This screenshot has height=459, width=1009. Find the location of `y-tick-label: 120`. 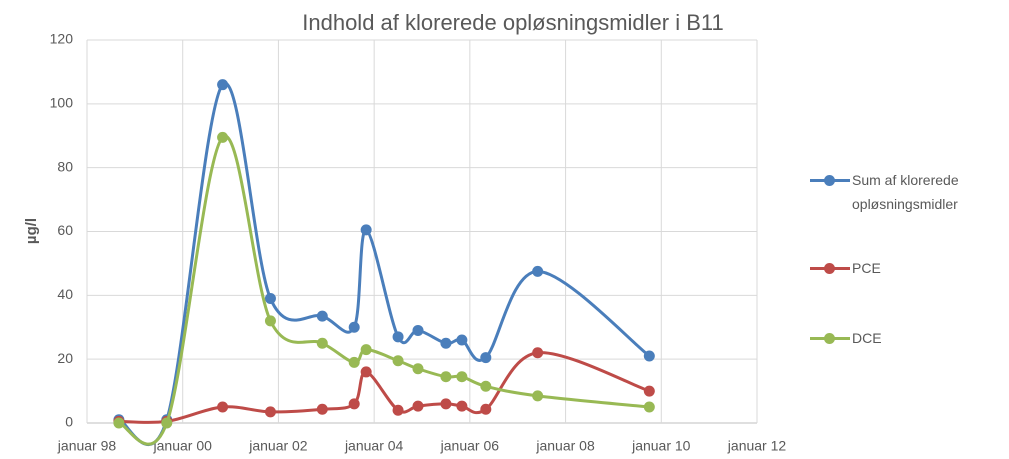

y-tick-label: 120 is located at coordinates (62, 39).